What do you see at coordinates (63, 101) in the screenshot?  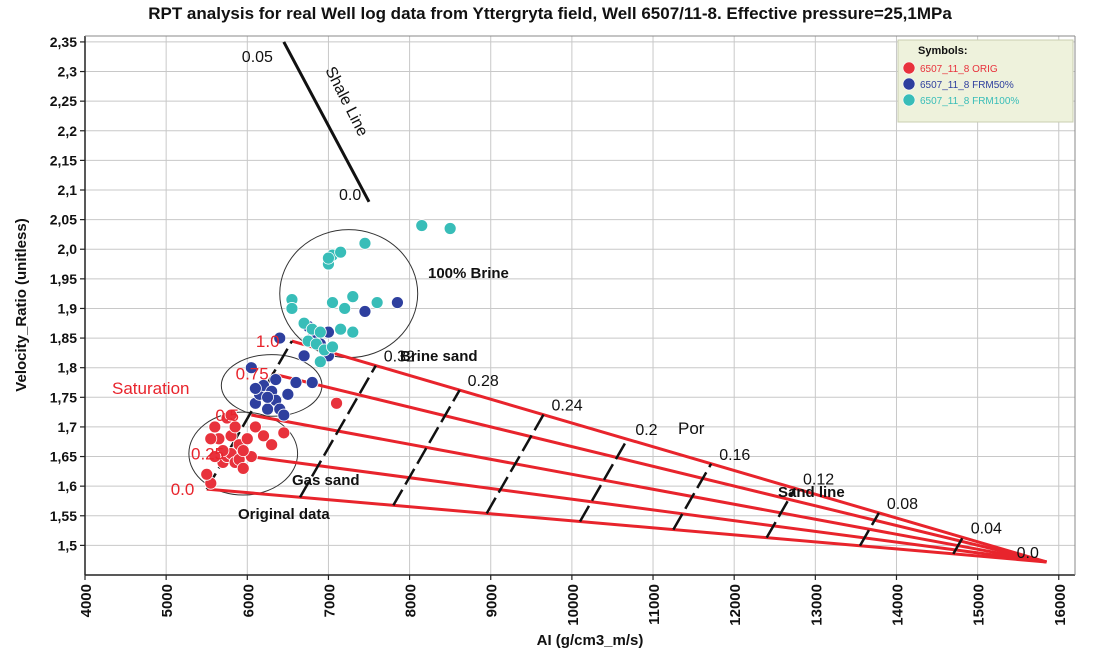 I see `y-tick-label: 2,25` at bounding box center [63, 101].